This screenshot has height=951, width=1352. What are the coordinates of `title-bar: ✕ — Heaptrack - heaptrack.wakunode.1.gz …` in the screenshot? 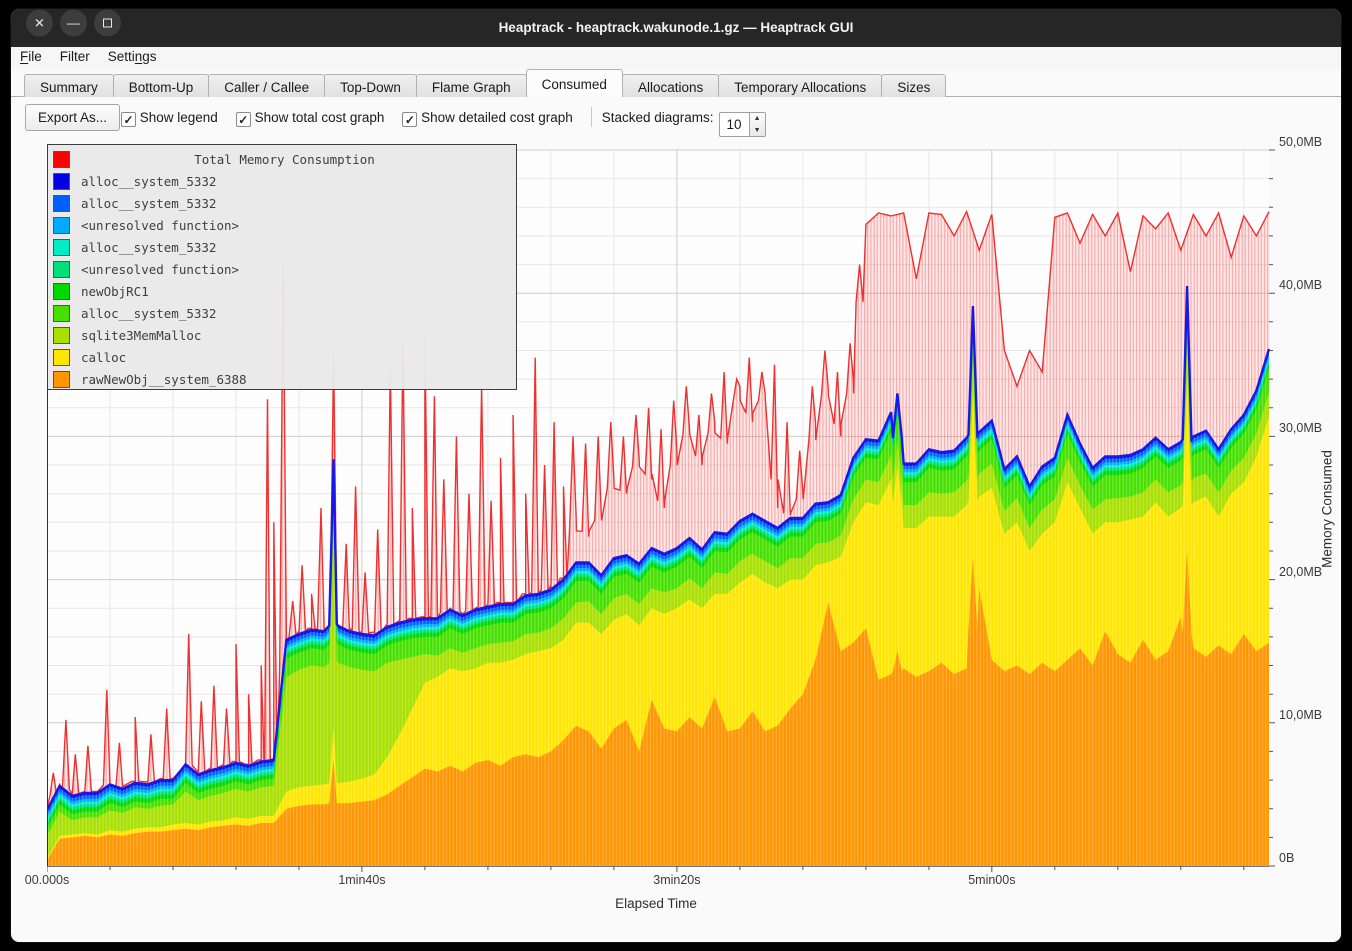 It's located at (676, 28).